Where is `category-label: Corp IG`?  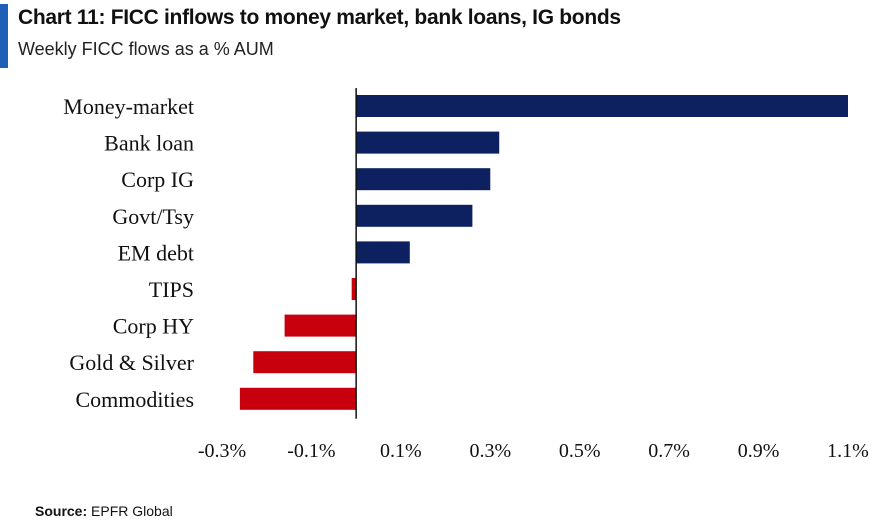
category-label: Corp IG is located at coordinates (157, 179).